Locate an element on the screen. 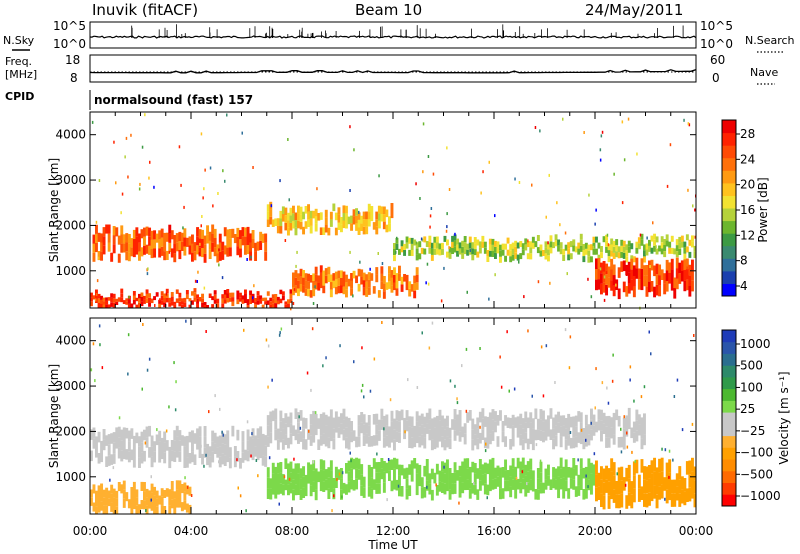 This screenshot has height=554, width=800. colorbar-tick-label: 16 is located at coordinates (747, 210).